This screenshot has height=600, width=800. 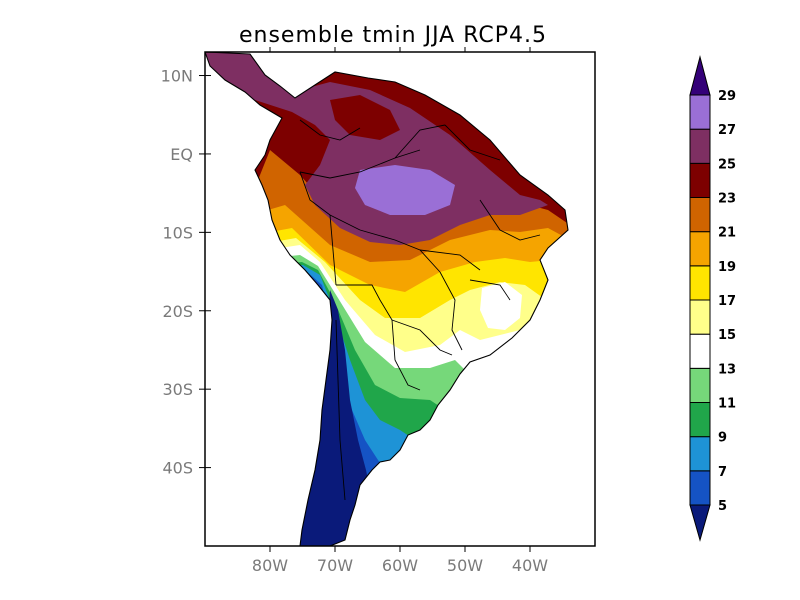 What do you see at coordinates (177, 311) in the screenshot?
I see `lat-tick-label: 20S` at bounding box center [177, 311].